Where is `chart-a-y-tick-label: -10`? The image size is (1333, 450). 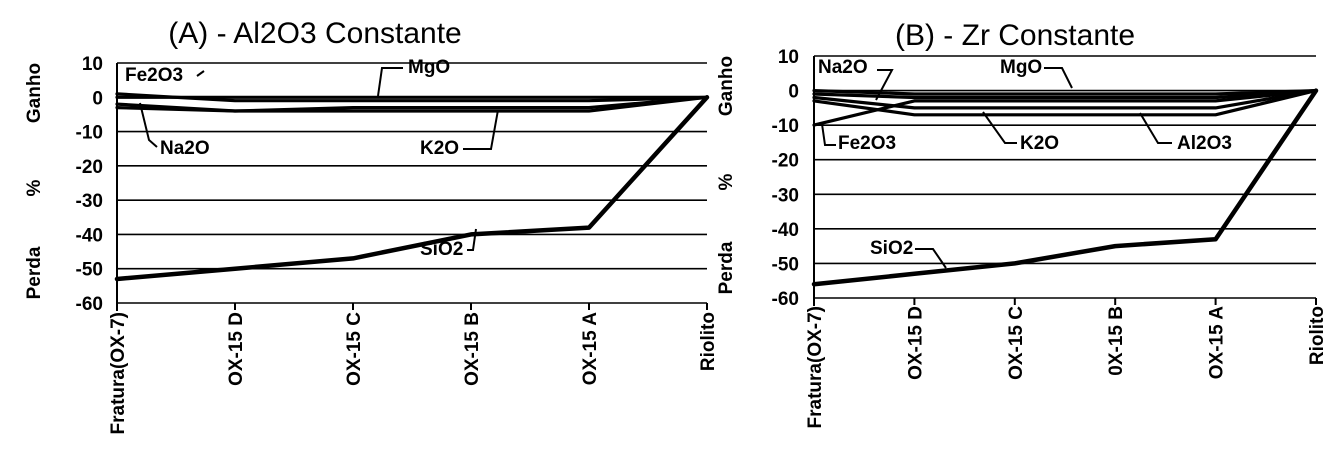
chart-a-y-tick-label: -10 is located at coordinates (89, 133).